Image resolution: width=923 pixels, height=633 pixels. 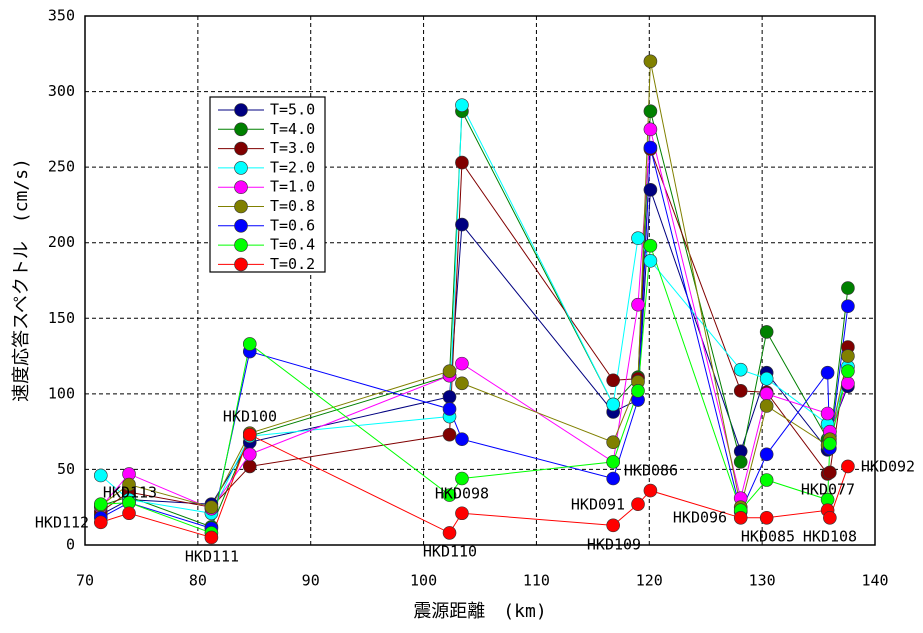 What do you see at coordinates (311, 581) in the screenshot?
I see `x-tick-label: 90` at bounding box center [311, 581].